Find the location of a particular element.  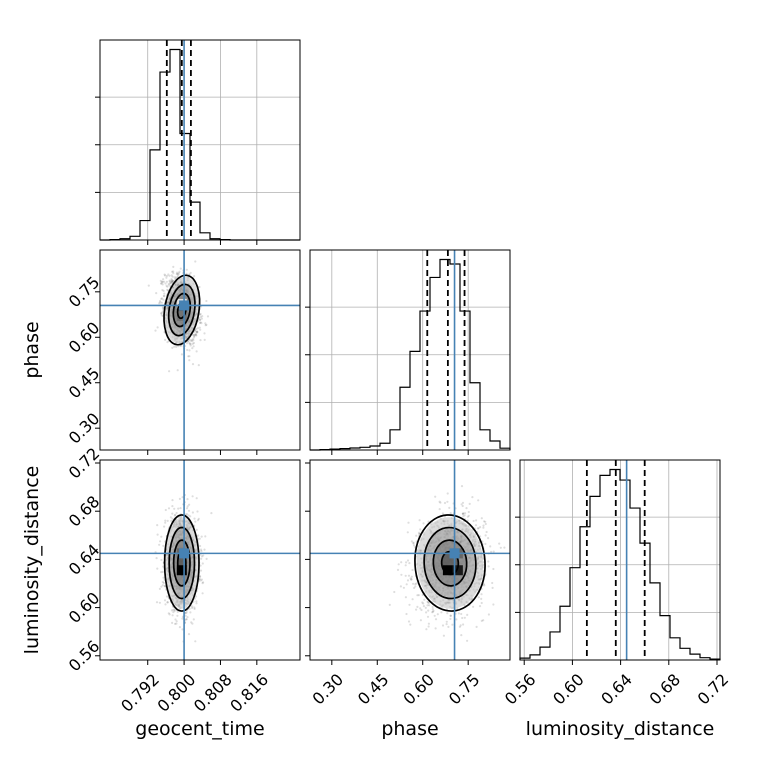

x-axis-label-phase: phase is located at coordinates (409, 729).